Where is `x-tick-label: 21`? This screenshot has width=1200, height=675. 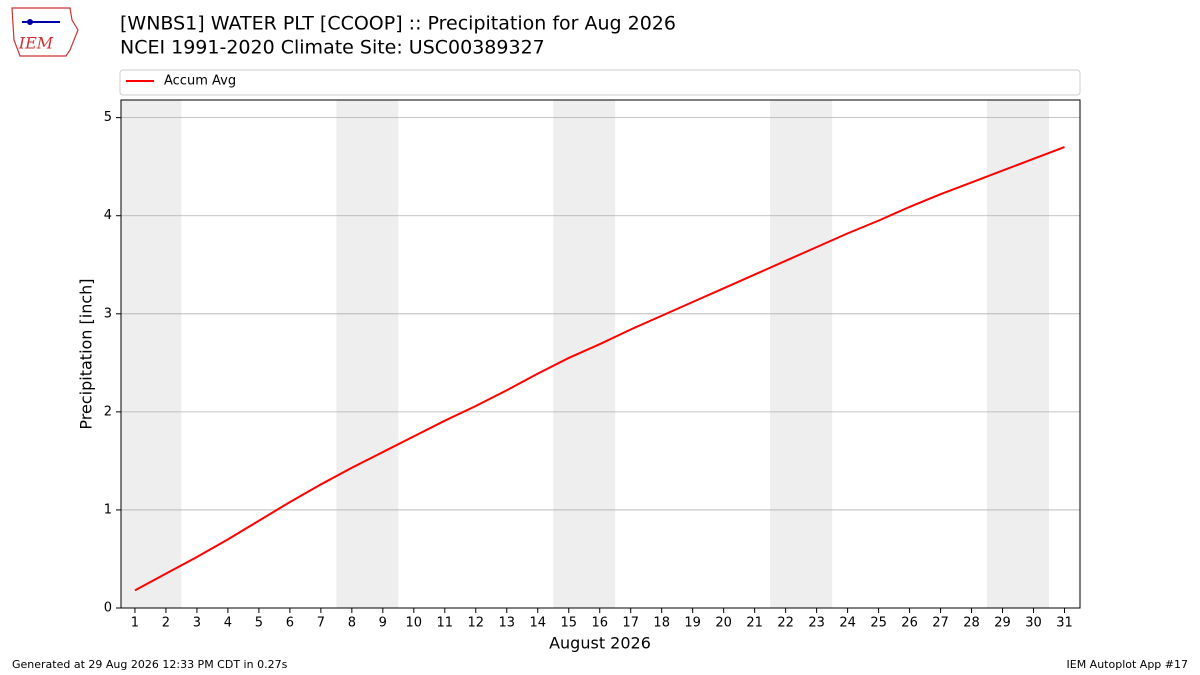
x-tick-label: 21 is located at coordinates (754, 623).